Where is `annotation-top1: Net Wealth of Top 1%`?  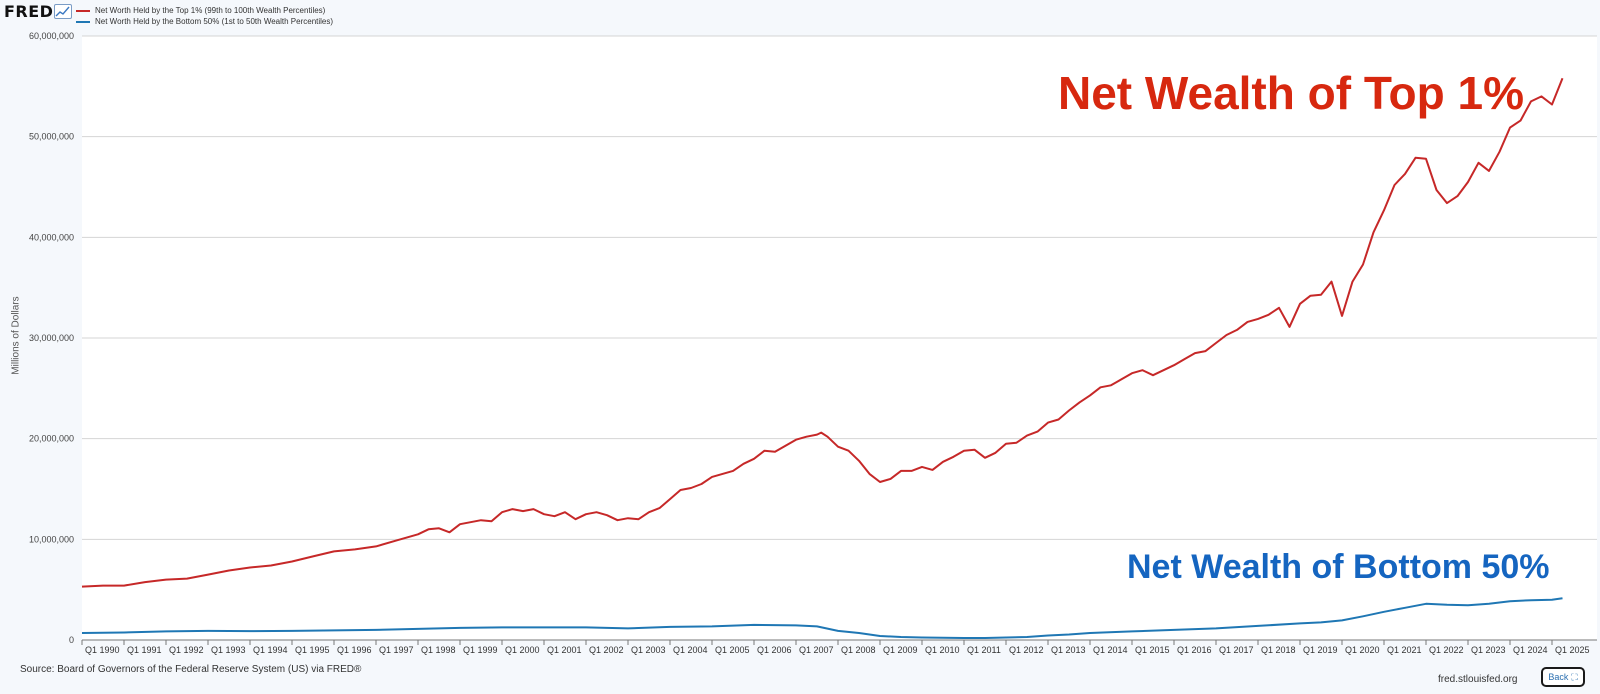 annotation-top1: Net Wealth of Top 1% is located at coordinates (1291, 93).